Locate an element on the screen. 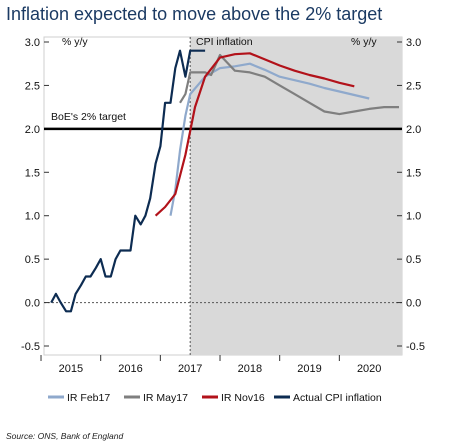 The height and width of the screenshot is (447, 450). right-axis: 3.0 2.5 2.0 1.5 1.0 0.5 0.0 -0.5 is located at coordinates (411, 195).